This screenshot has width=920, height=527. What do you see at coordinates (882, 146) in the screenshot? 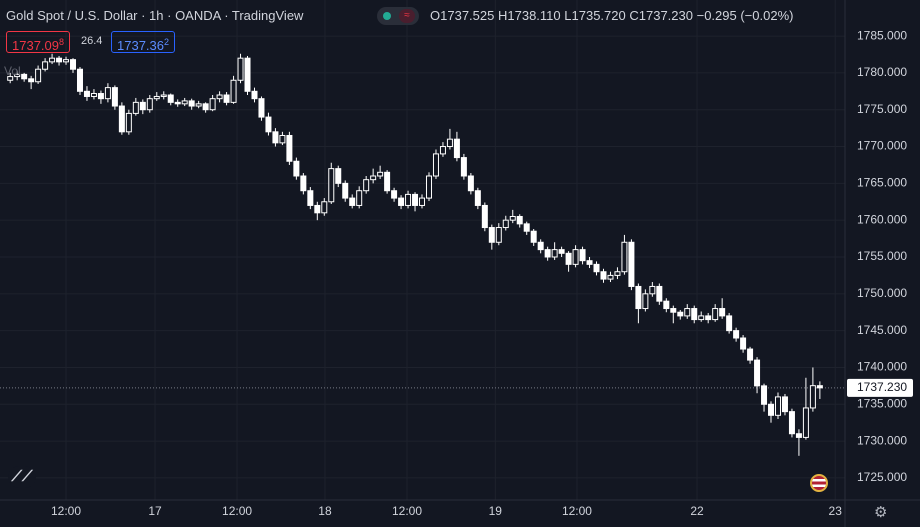
I see `y-tick-label: 1770.000` at bounding box center [882, 146].